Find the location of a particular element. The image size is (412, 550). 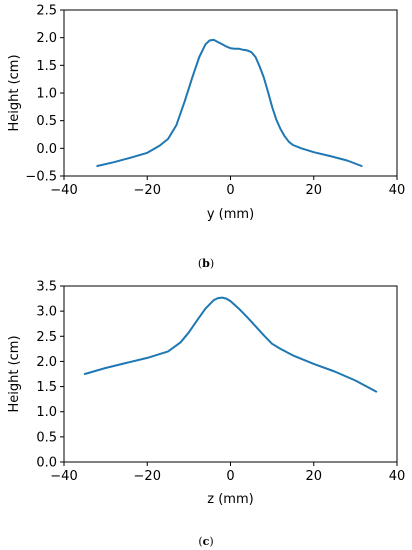

chart-b-y-tick-label: 2.5 is located at coordinates (46, 11).